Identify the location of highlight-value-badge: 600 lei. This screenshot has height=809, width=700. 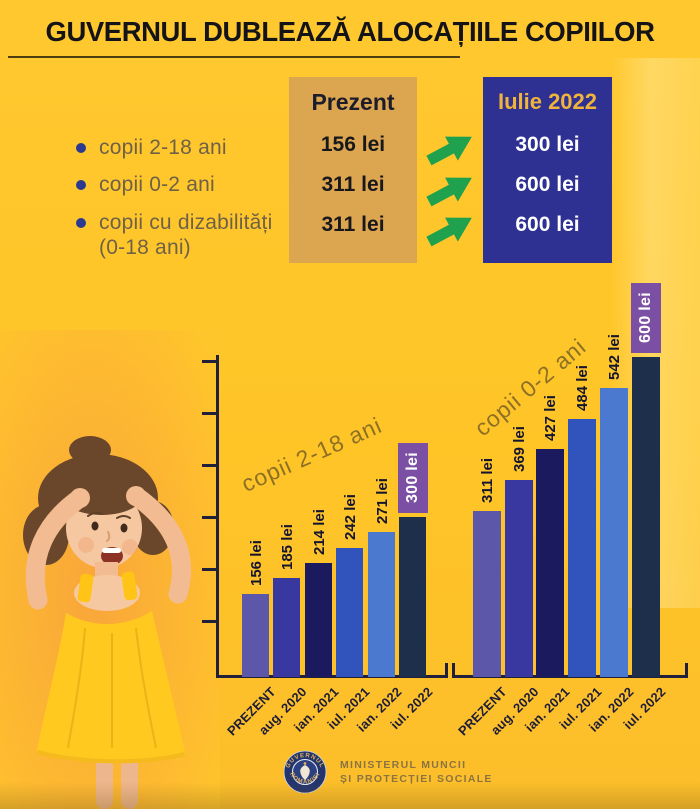
(646, 318).